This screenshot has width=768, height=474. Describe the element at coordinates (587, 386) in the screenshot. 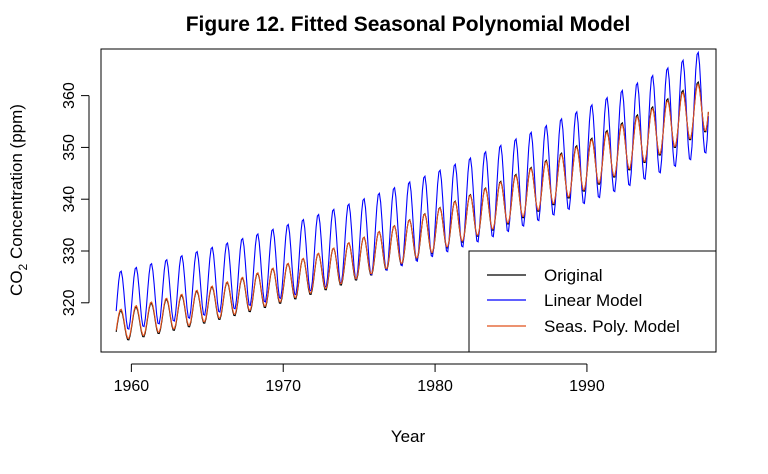

I see `x-tick-label: 1990` at that location.